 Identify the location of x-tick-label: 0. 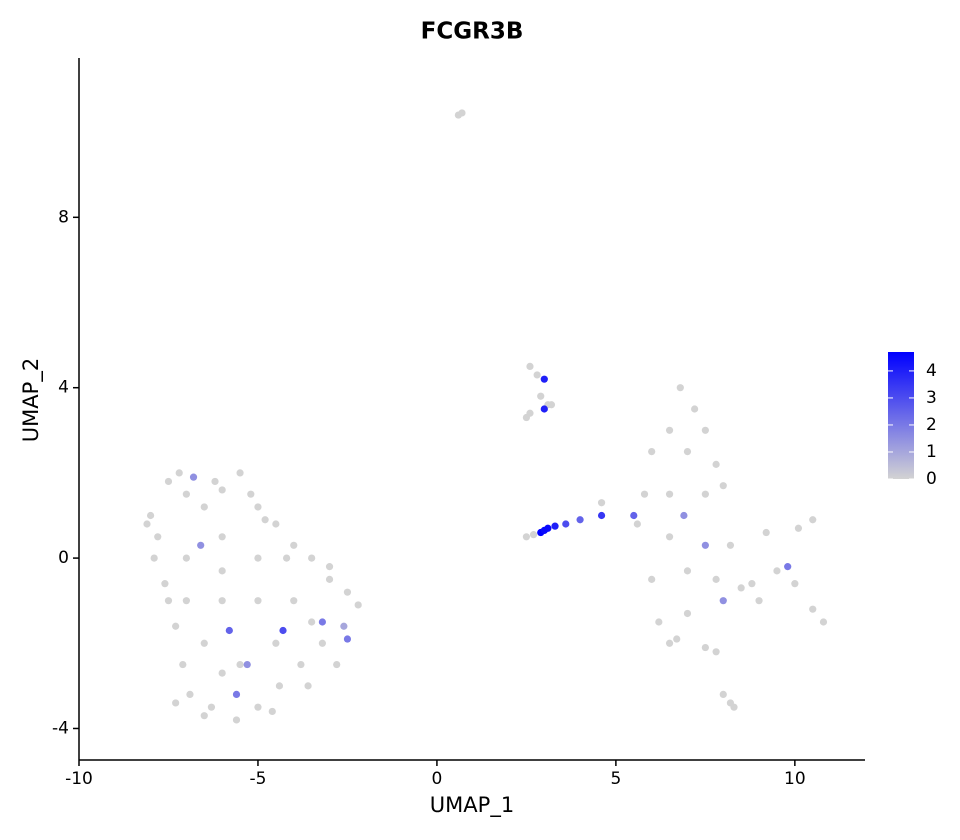
(437, 779).